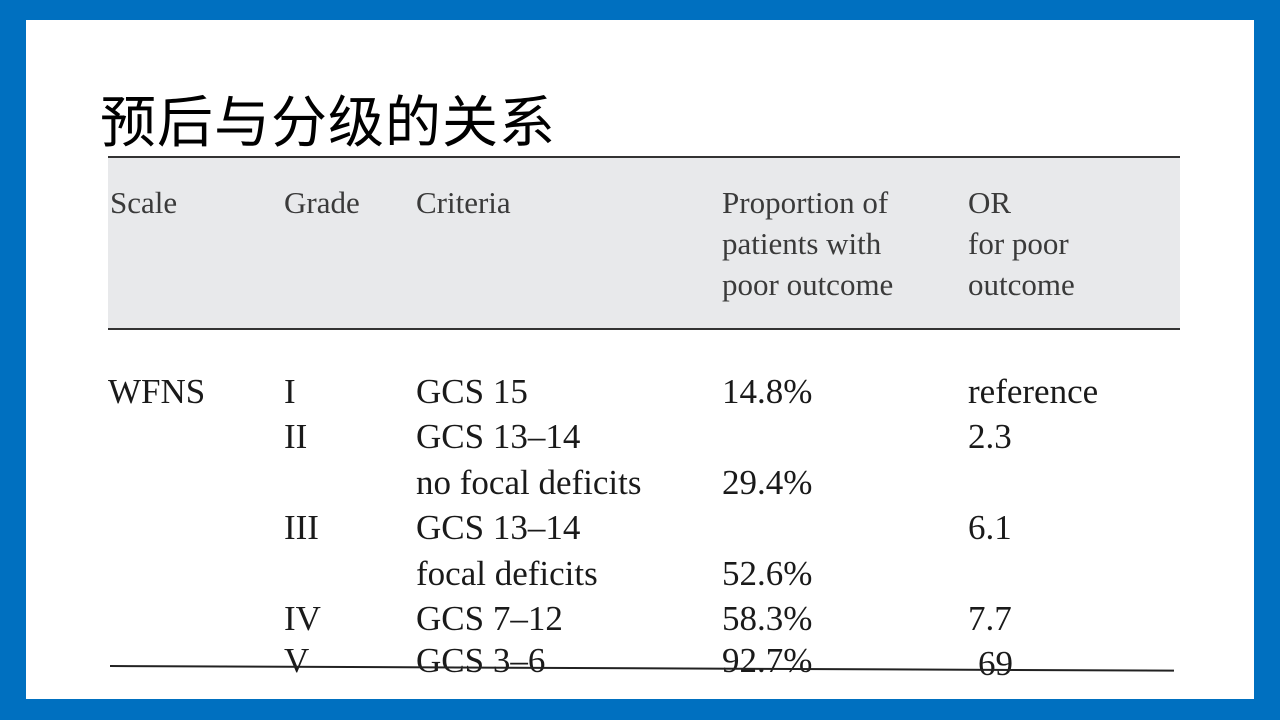 The height and width of the screenshot is (720, 1280). What do you see at coordinates (529, 482) in the screenshot?
I see `criteria-detail-cell: no focal deficits` at bounding box center [529, 482].